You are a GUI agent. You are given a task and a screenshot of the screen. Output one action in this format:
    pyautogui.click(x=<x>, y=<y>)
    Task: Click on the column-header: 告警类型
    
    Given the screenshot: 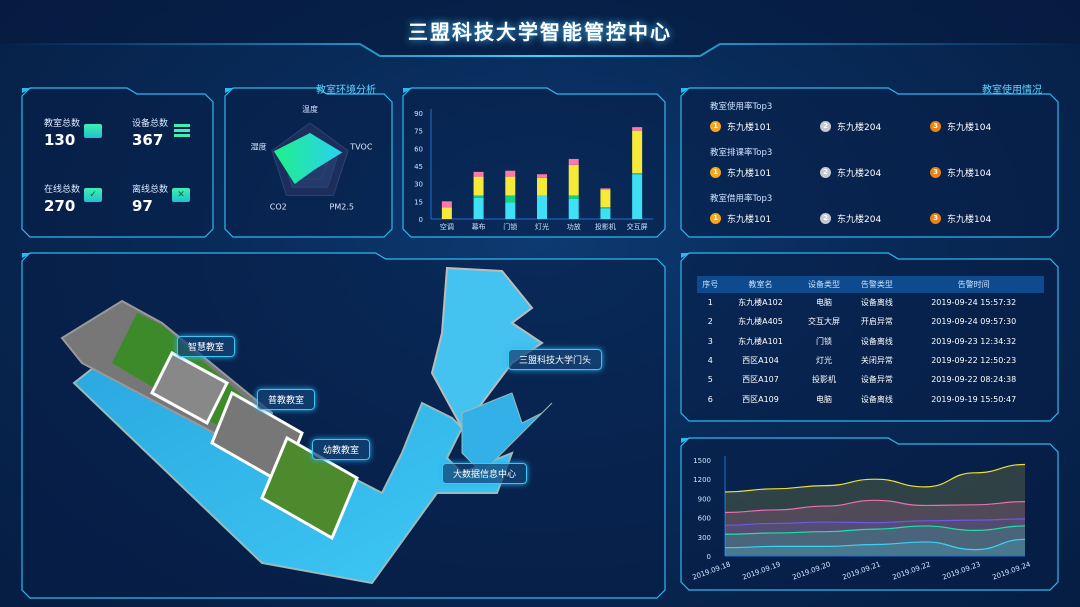 What is the action you would take?
    pyautogui.click(x=877, y=284)
    